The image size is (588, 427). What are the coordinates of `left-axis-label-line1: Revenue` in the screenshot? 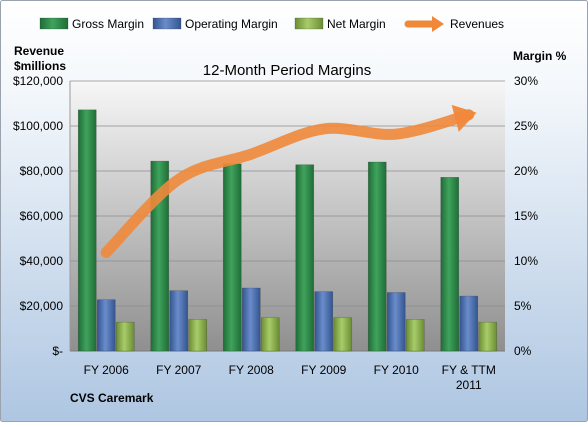 It's located at (39, 51).